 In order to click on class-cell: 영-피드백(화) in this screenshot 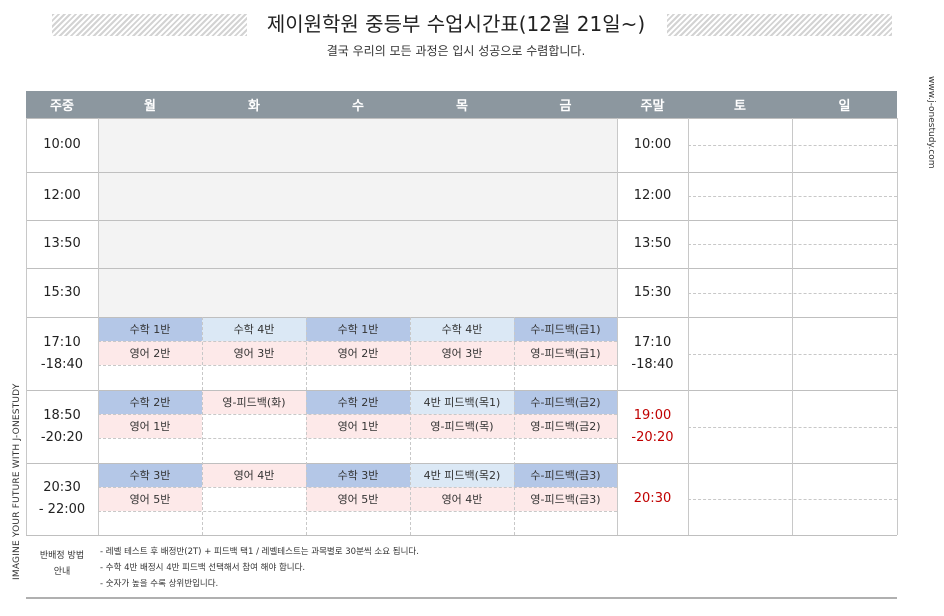, I will do `click(254, 402)`.